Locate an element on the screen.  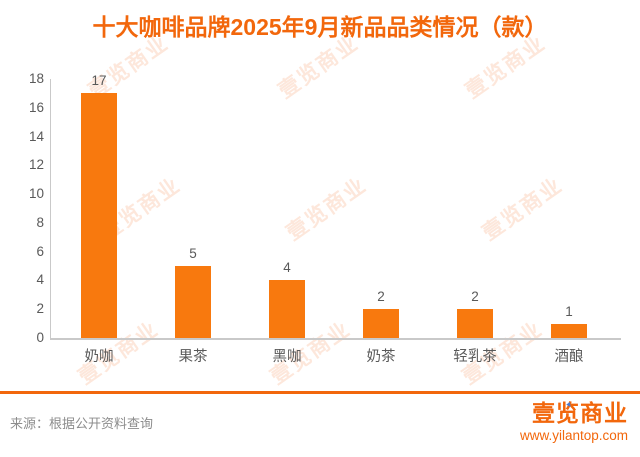
bar-酒酿 is located at coordinates (569, 330).